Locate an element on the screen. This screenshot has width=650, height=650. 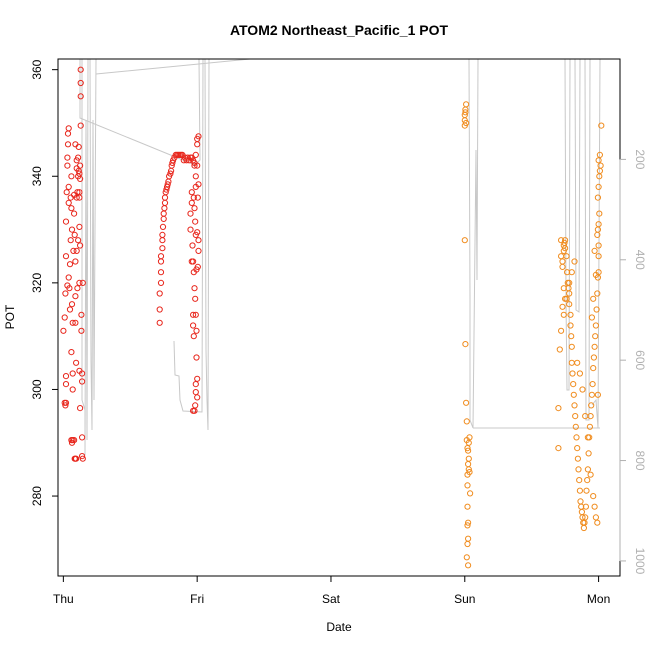
y-axis-label: POT is located at coordinates (10, 316).